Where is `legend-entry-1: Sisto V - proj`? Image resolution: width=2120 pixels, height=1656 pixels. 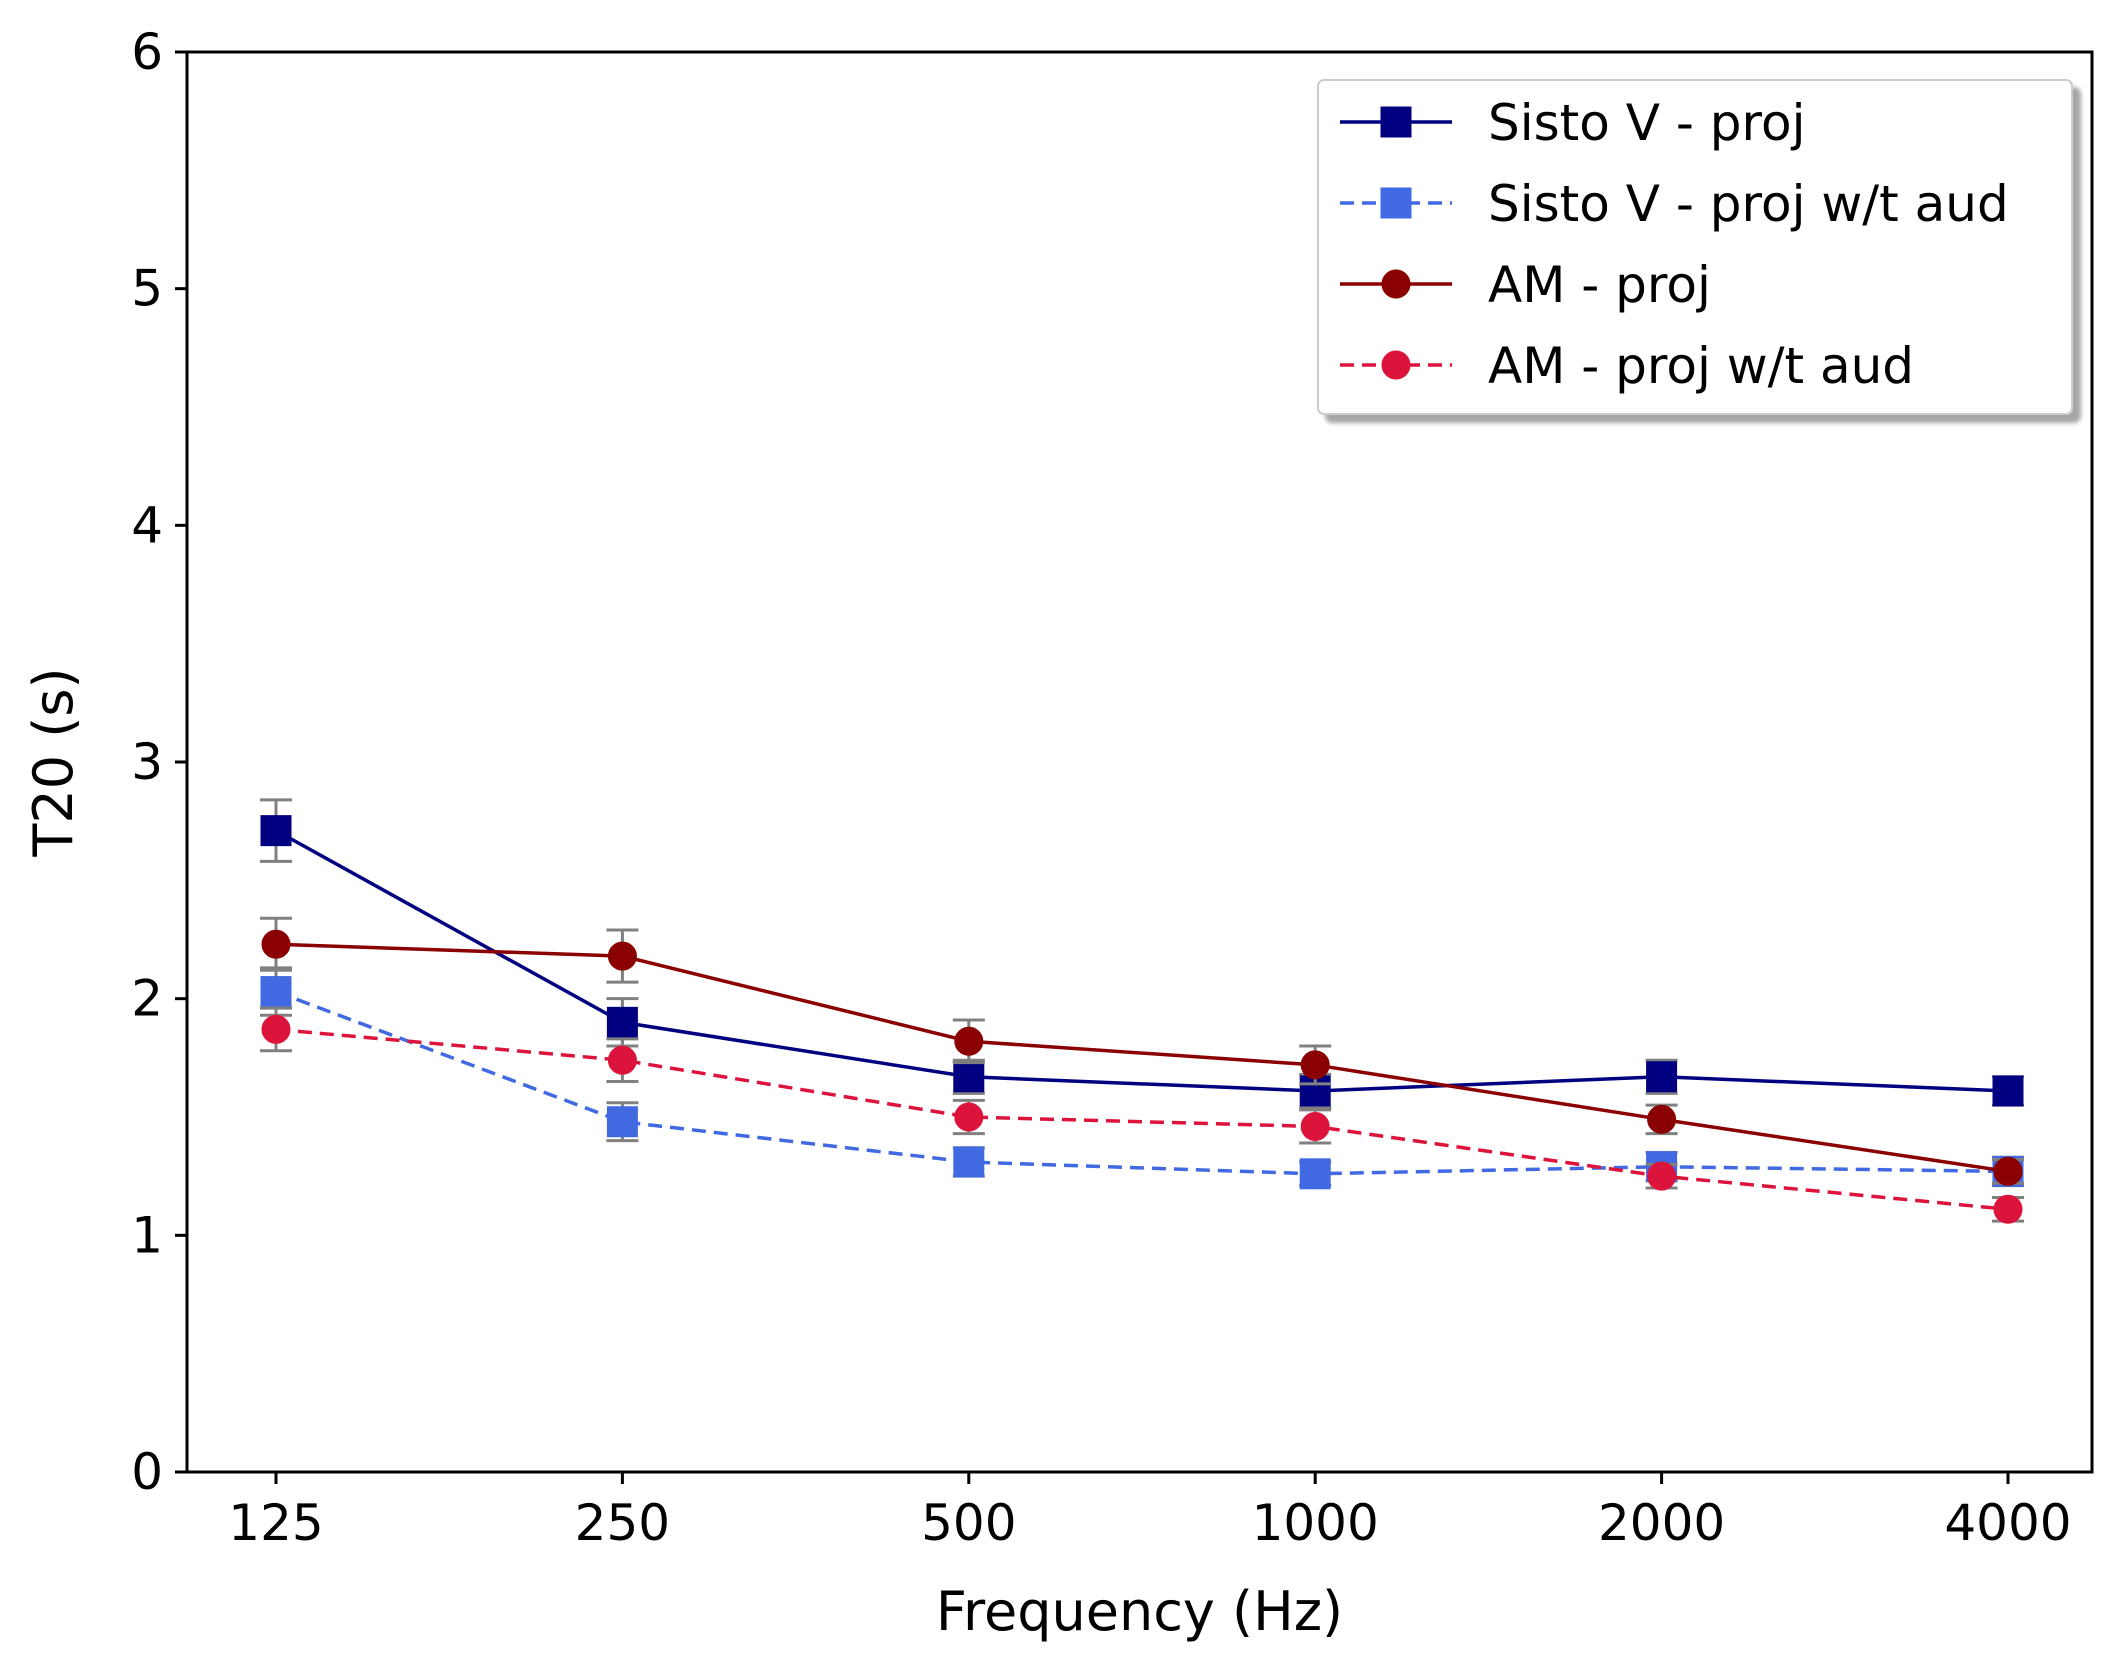 legend-entry-1: Sisto V - proj is located at coordinates (1572, 123).